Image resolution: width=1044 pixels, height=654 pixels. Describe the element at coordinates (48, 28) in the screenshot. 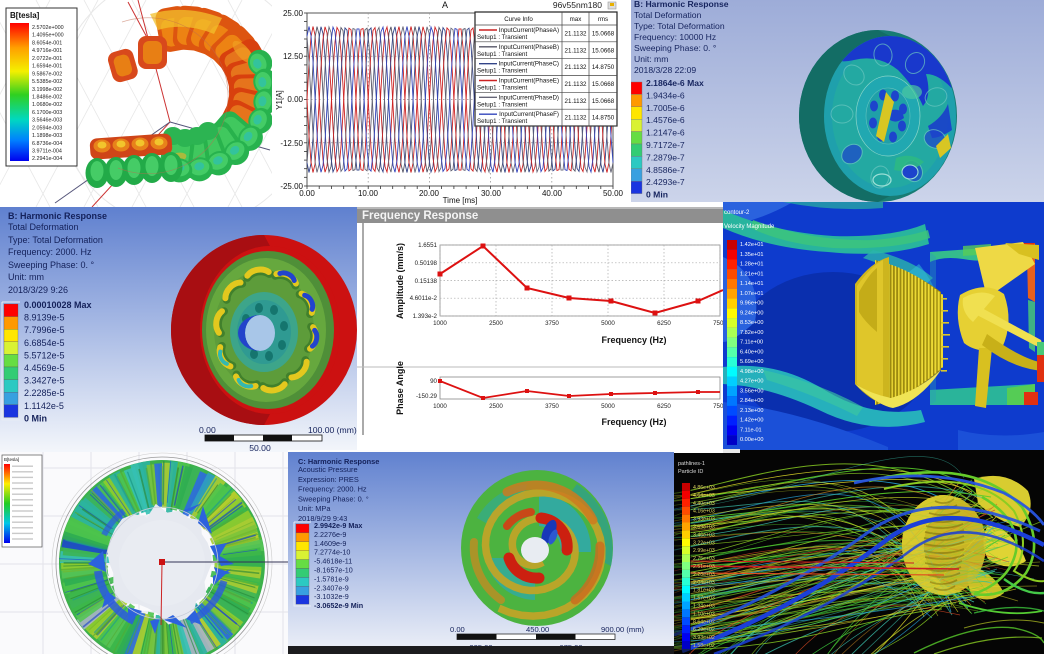

I see `svg-text: 2.5702e+000` at that location.